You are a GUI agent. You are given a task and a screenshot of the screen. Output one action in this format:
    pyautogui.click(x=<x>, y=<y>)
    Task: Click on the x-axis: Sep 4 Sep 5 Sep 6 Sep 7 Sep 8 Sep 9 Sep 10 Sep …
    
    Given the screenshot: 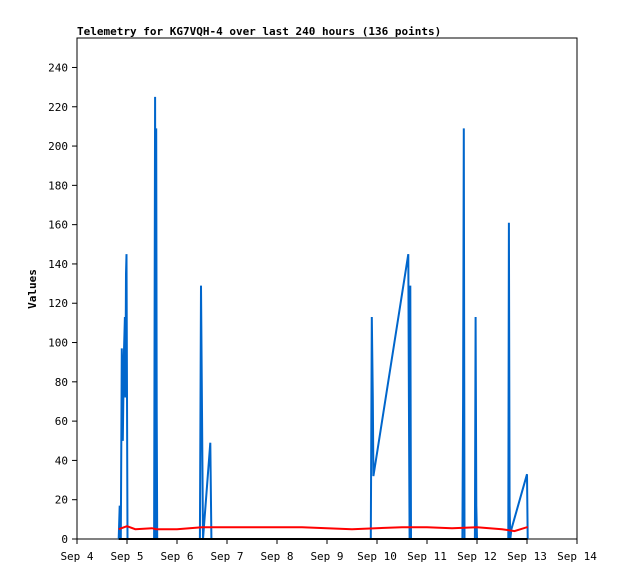 What is the action you would take?
    pyautogui.click(x=328, y=551)
    